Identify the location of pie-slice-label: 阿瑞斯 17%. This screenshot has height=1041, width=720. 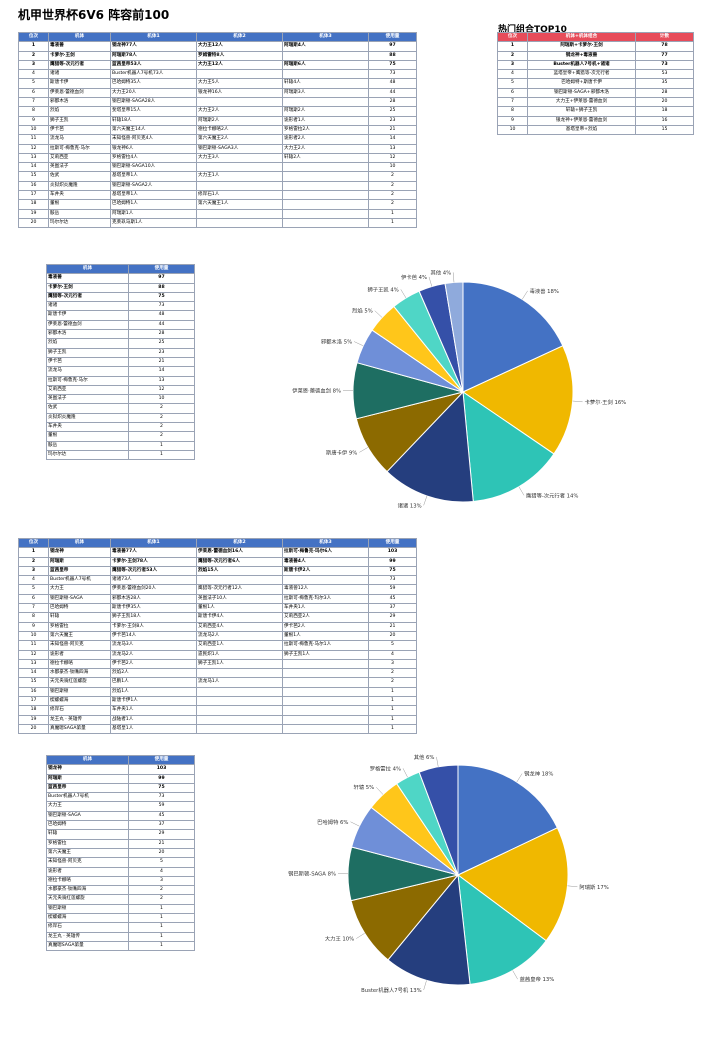
(593, 887).